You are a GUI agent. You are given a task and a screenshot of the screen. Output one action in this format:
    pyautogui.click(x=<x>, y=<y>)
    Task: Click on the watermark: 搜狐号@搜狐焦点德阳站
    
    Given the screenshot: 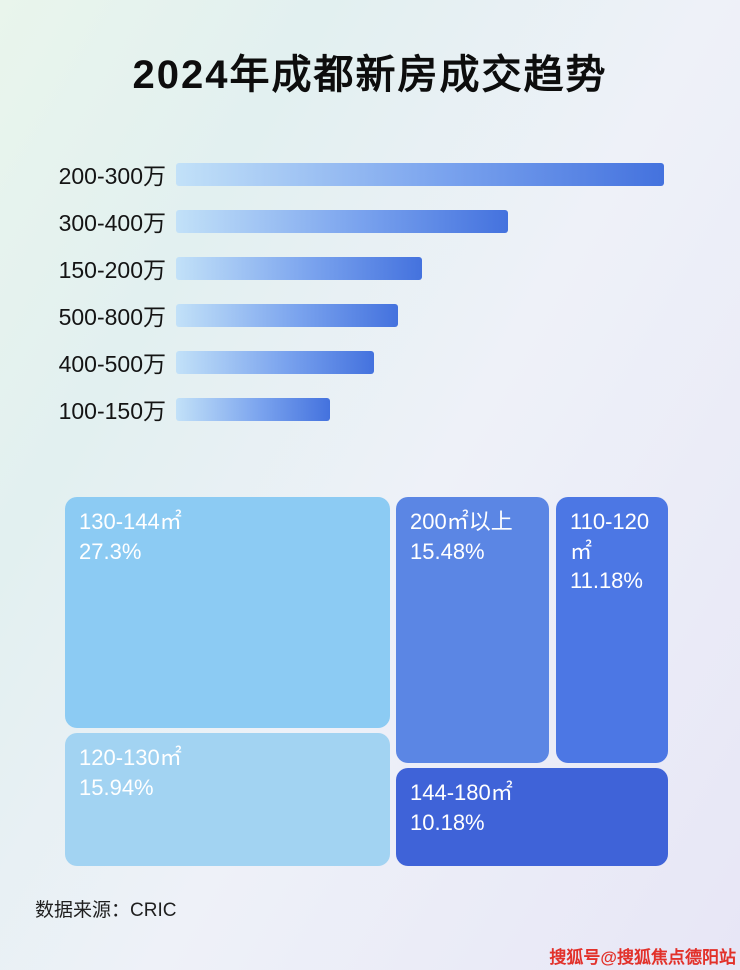 What is the action you would take?
    pyautogui.click(x=642, y=957)
    